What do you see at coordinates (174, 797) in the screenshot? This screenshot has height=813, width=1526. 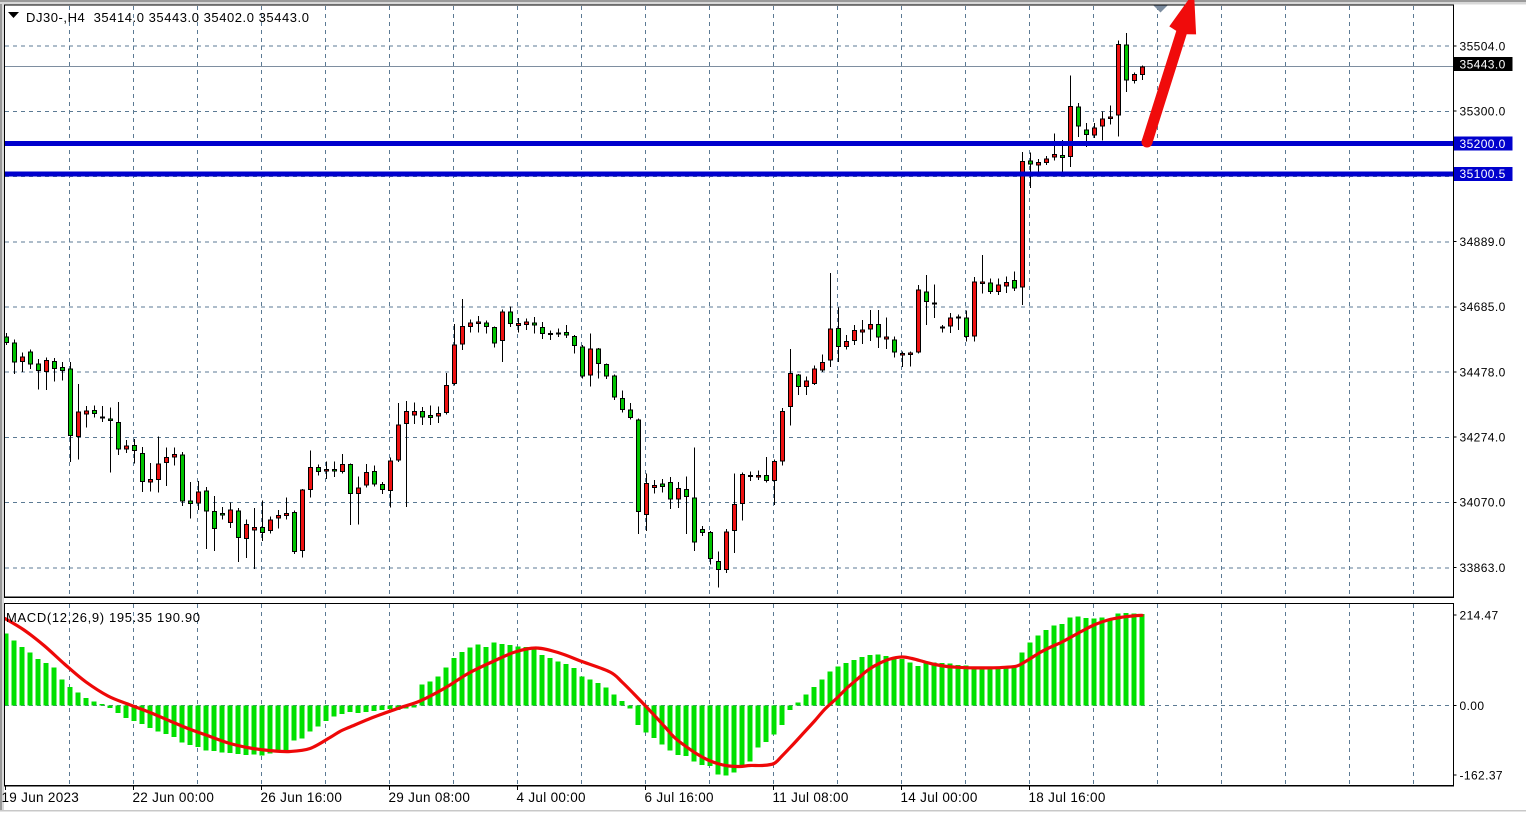 I see `svg-text: 22 Jun 00:00` at bounding box center [174, 797].